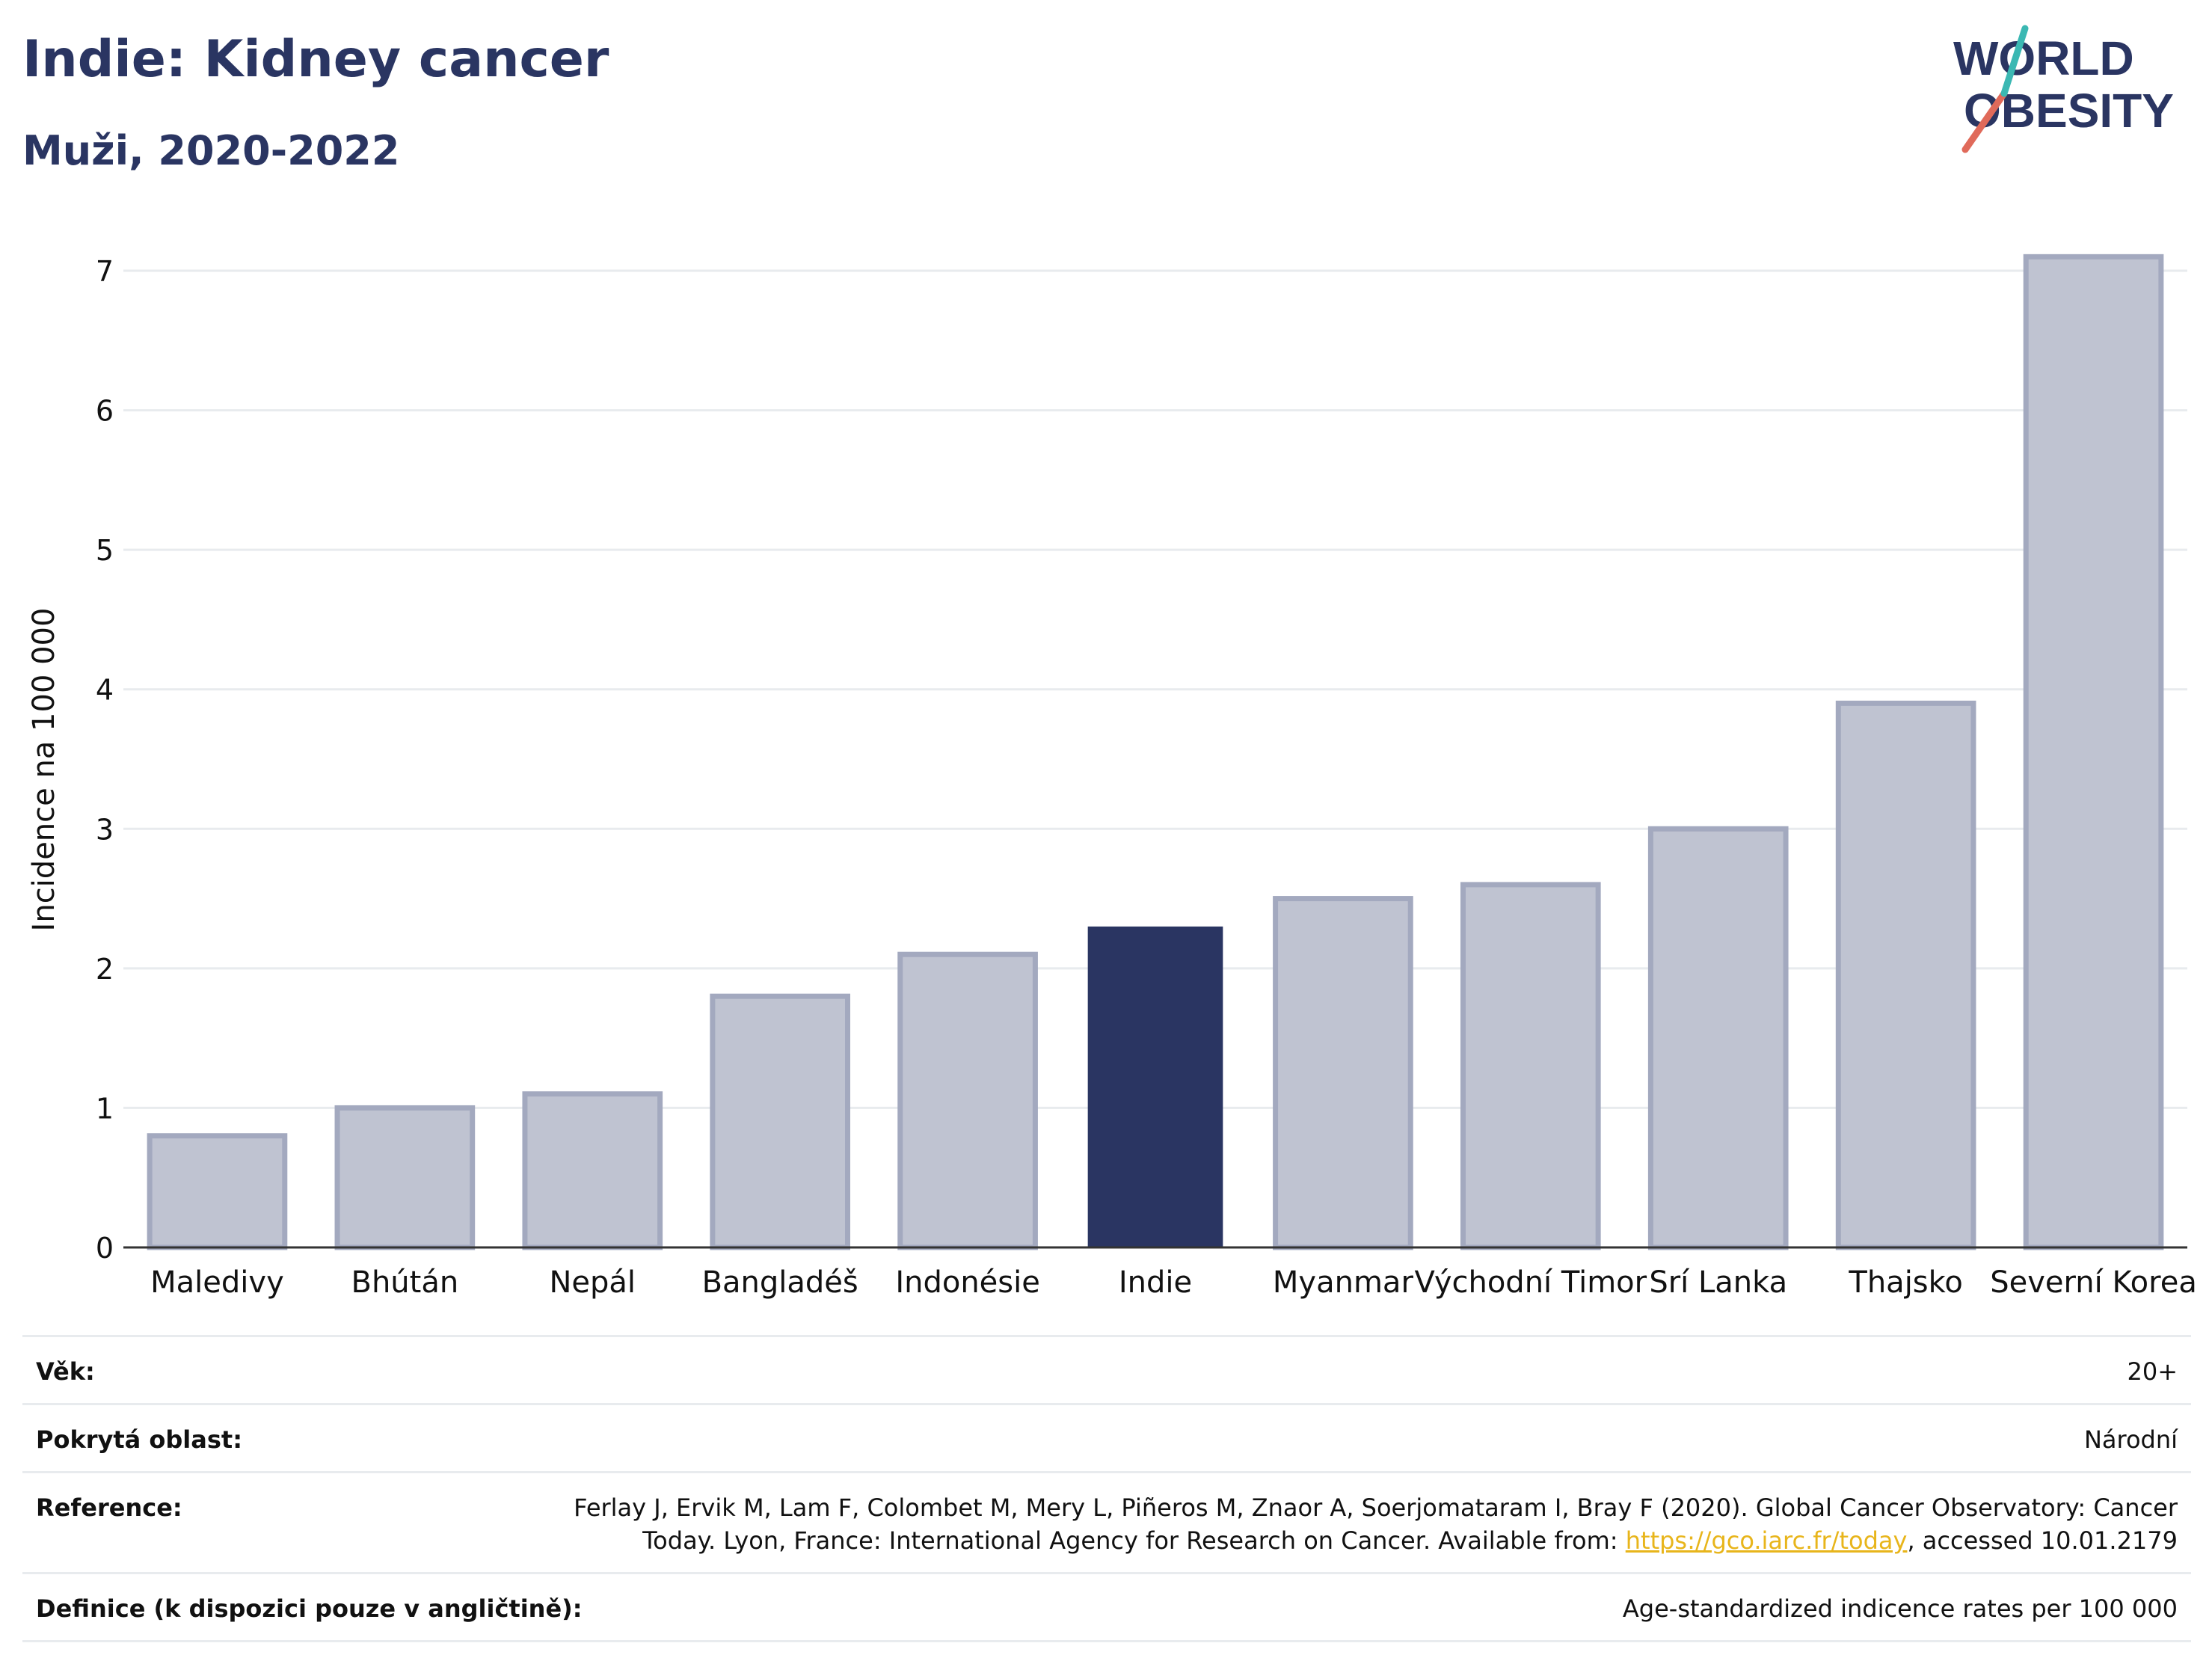 This screenshot has width=2212, height=1655. I want to click on chart-title: Indie: Kidney cancer, so click(315, 59).